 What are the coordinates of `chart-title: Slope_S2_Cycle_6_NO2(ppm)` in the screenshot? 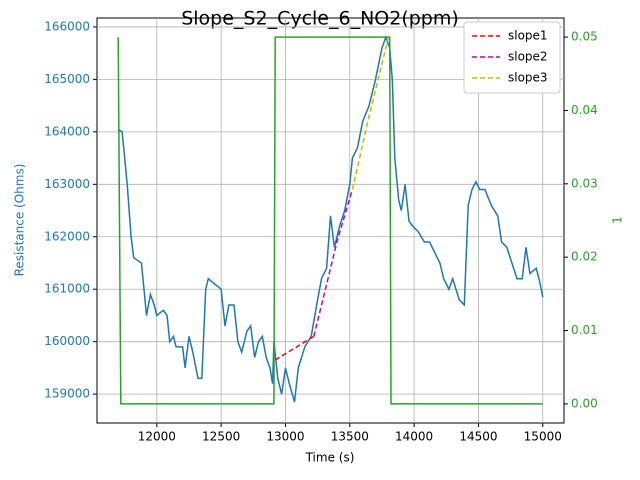 It's located at (320, 19).